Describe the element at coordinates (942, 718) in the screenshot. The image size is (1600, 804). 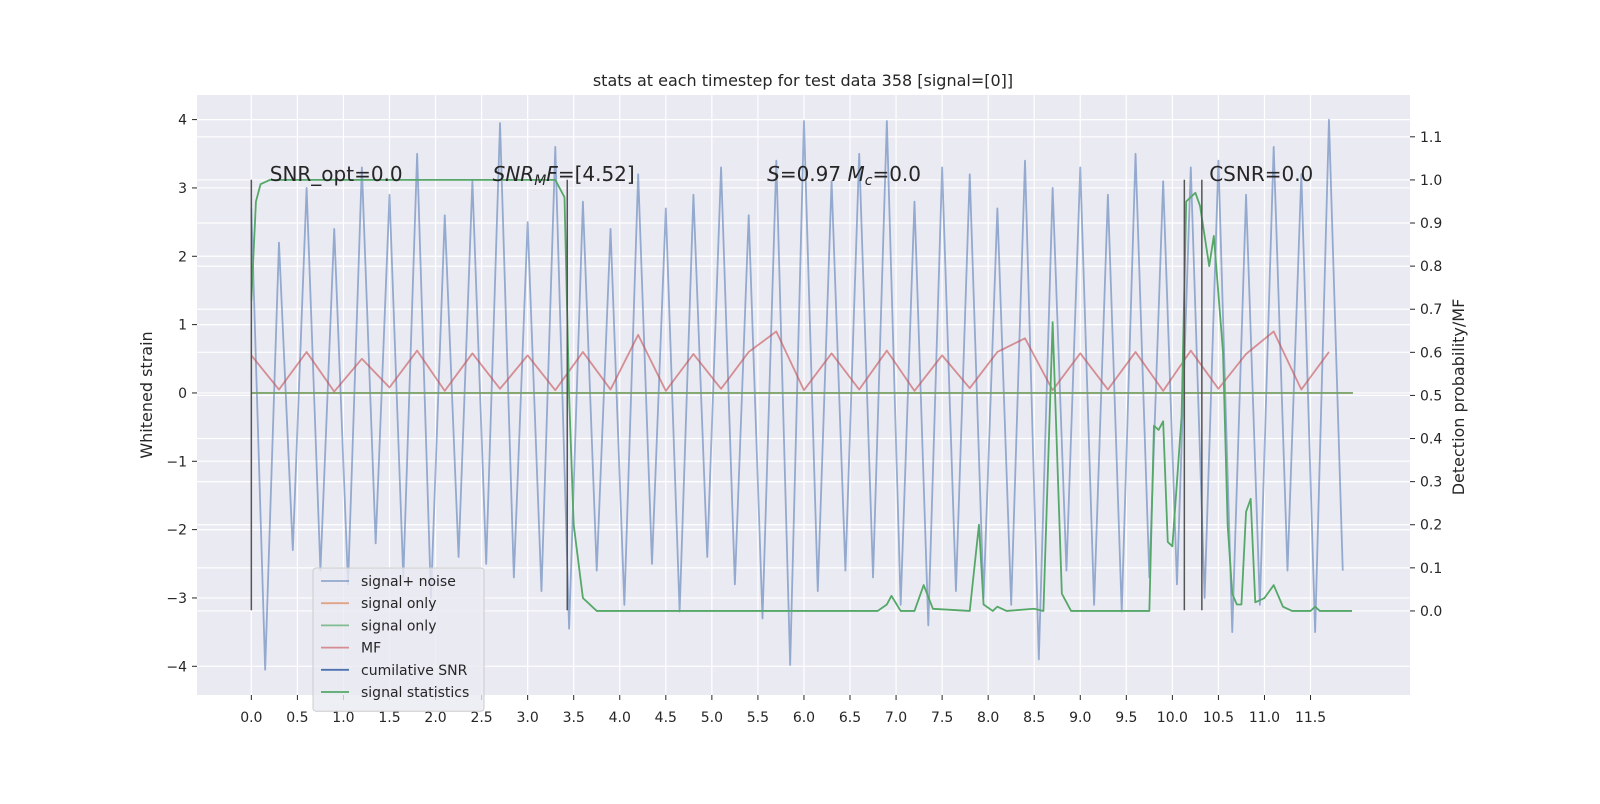
I see `x-tick-label: 7.5` at that location.